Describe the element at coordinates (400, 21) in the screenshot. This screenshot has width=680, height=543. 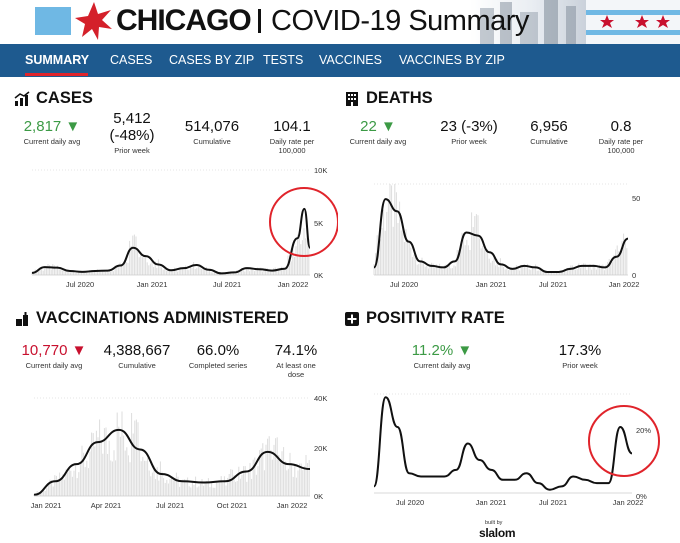
I see `header-subtitle: COVID-19 Summary` at that location.